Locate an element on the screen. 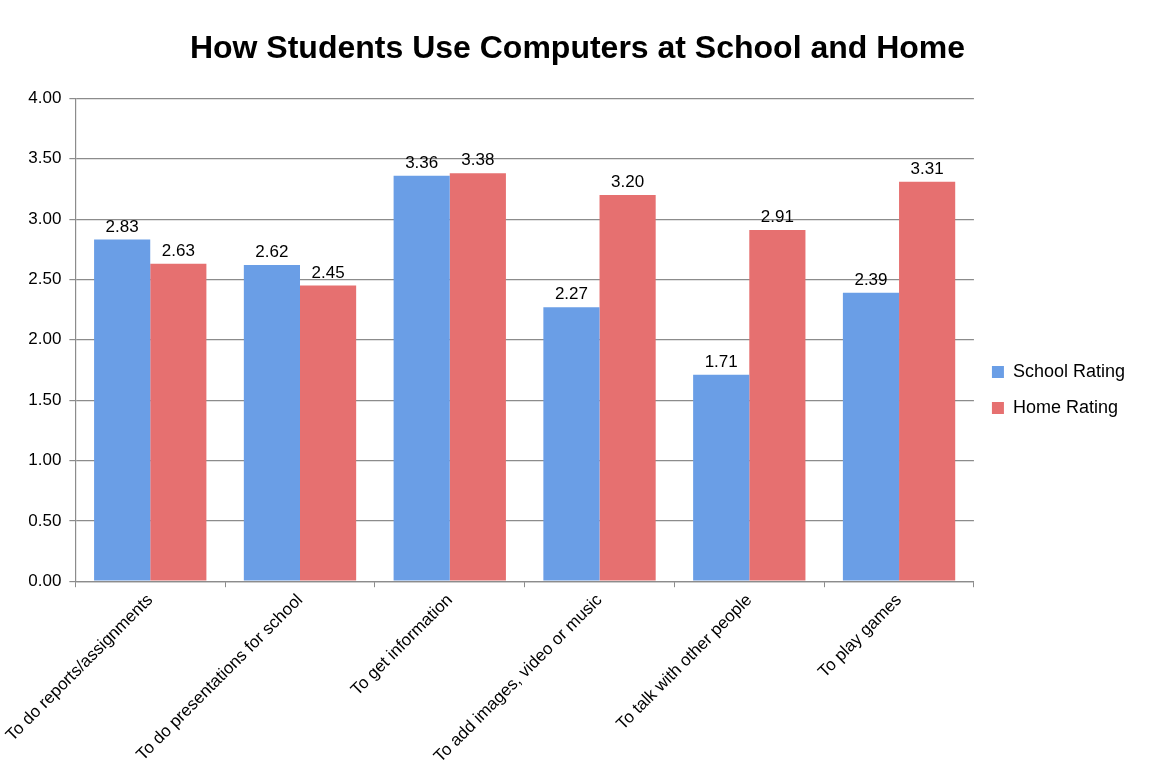  y-tick-label: 3.00 is located at coordinates (45, 218).